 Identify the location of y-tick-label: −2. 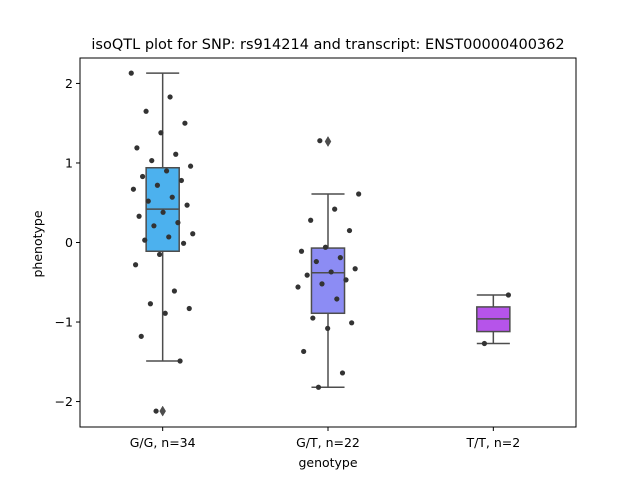
(64, 401).